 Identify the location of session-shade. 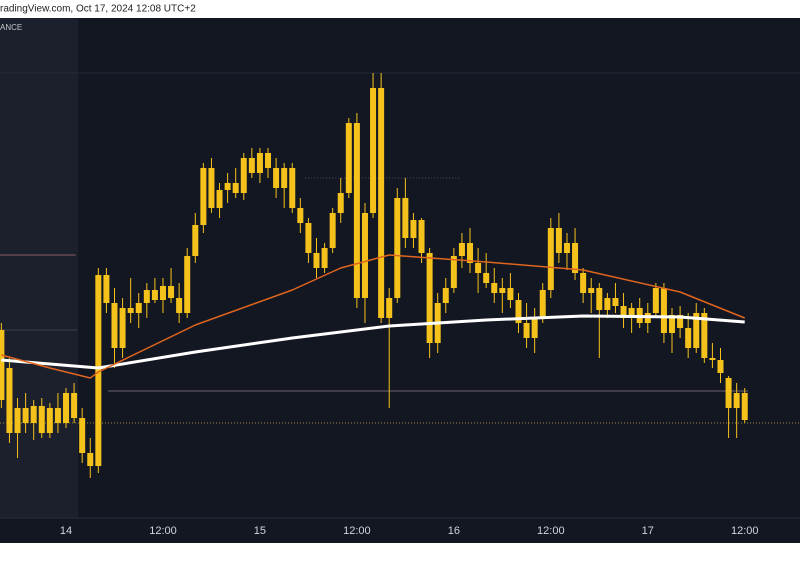
(39, 268).